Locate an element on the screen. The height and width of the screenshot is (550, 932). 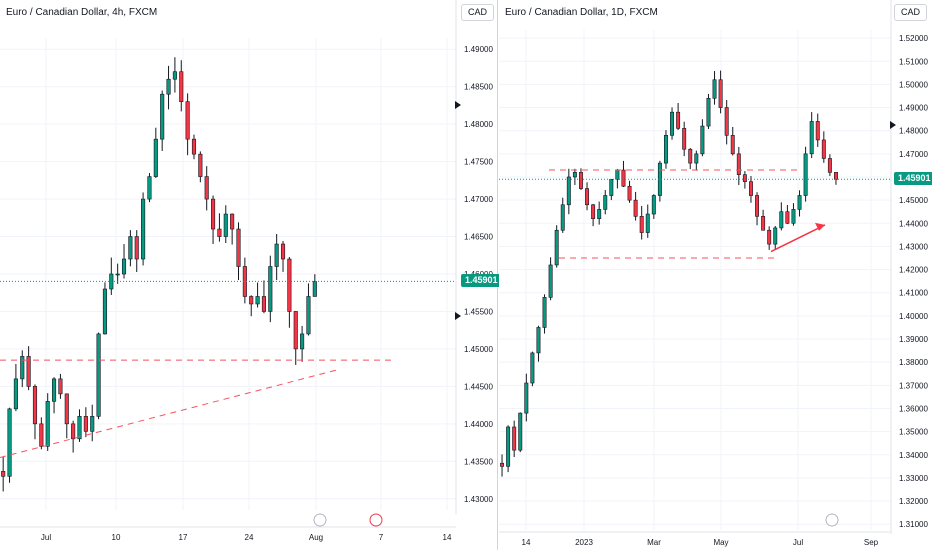
y-tick-label: 1.42000 is located at coordinates (913, 270).